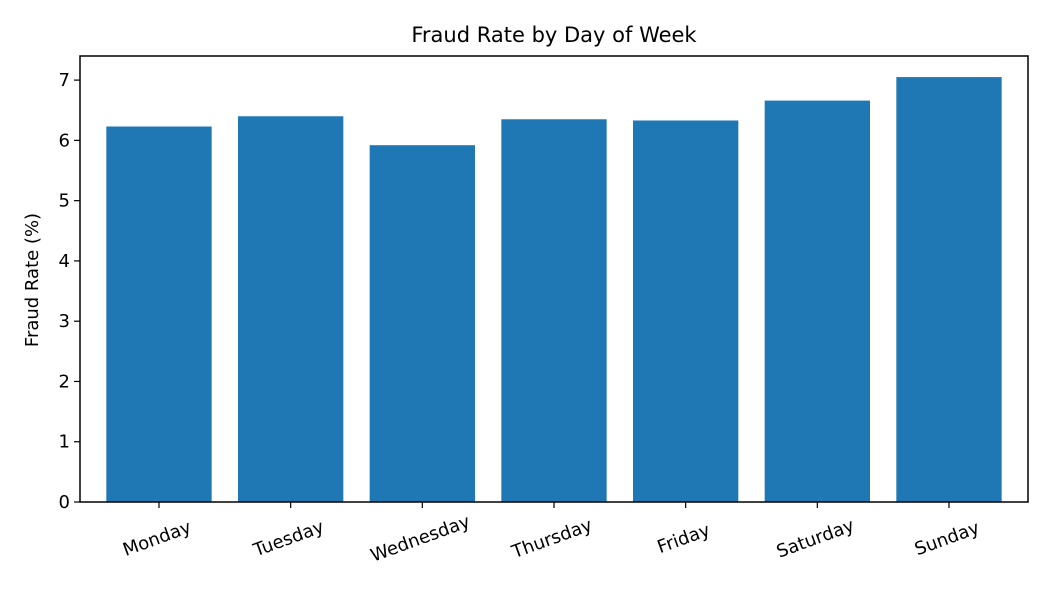 The image size is (1050, 600). Describe the element at coordinates (64, 201) in the screenshot. I see `y-tick-label: 5` at that location.